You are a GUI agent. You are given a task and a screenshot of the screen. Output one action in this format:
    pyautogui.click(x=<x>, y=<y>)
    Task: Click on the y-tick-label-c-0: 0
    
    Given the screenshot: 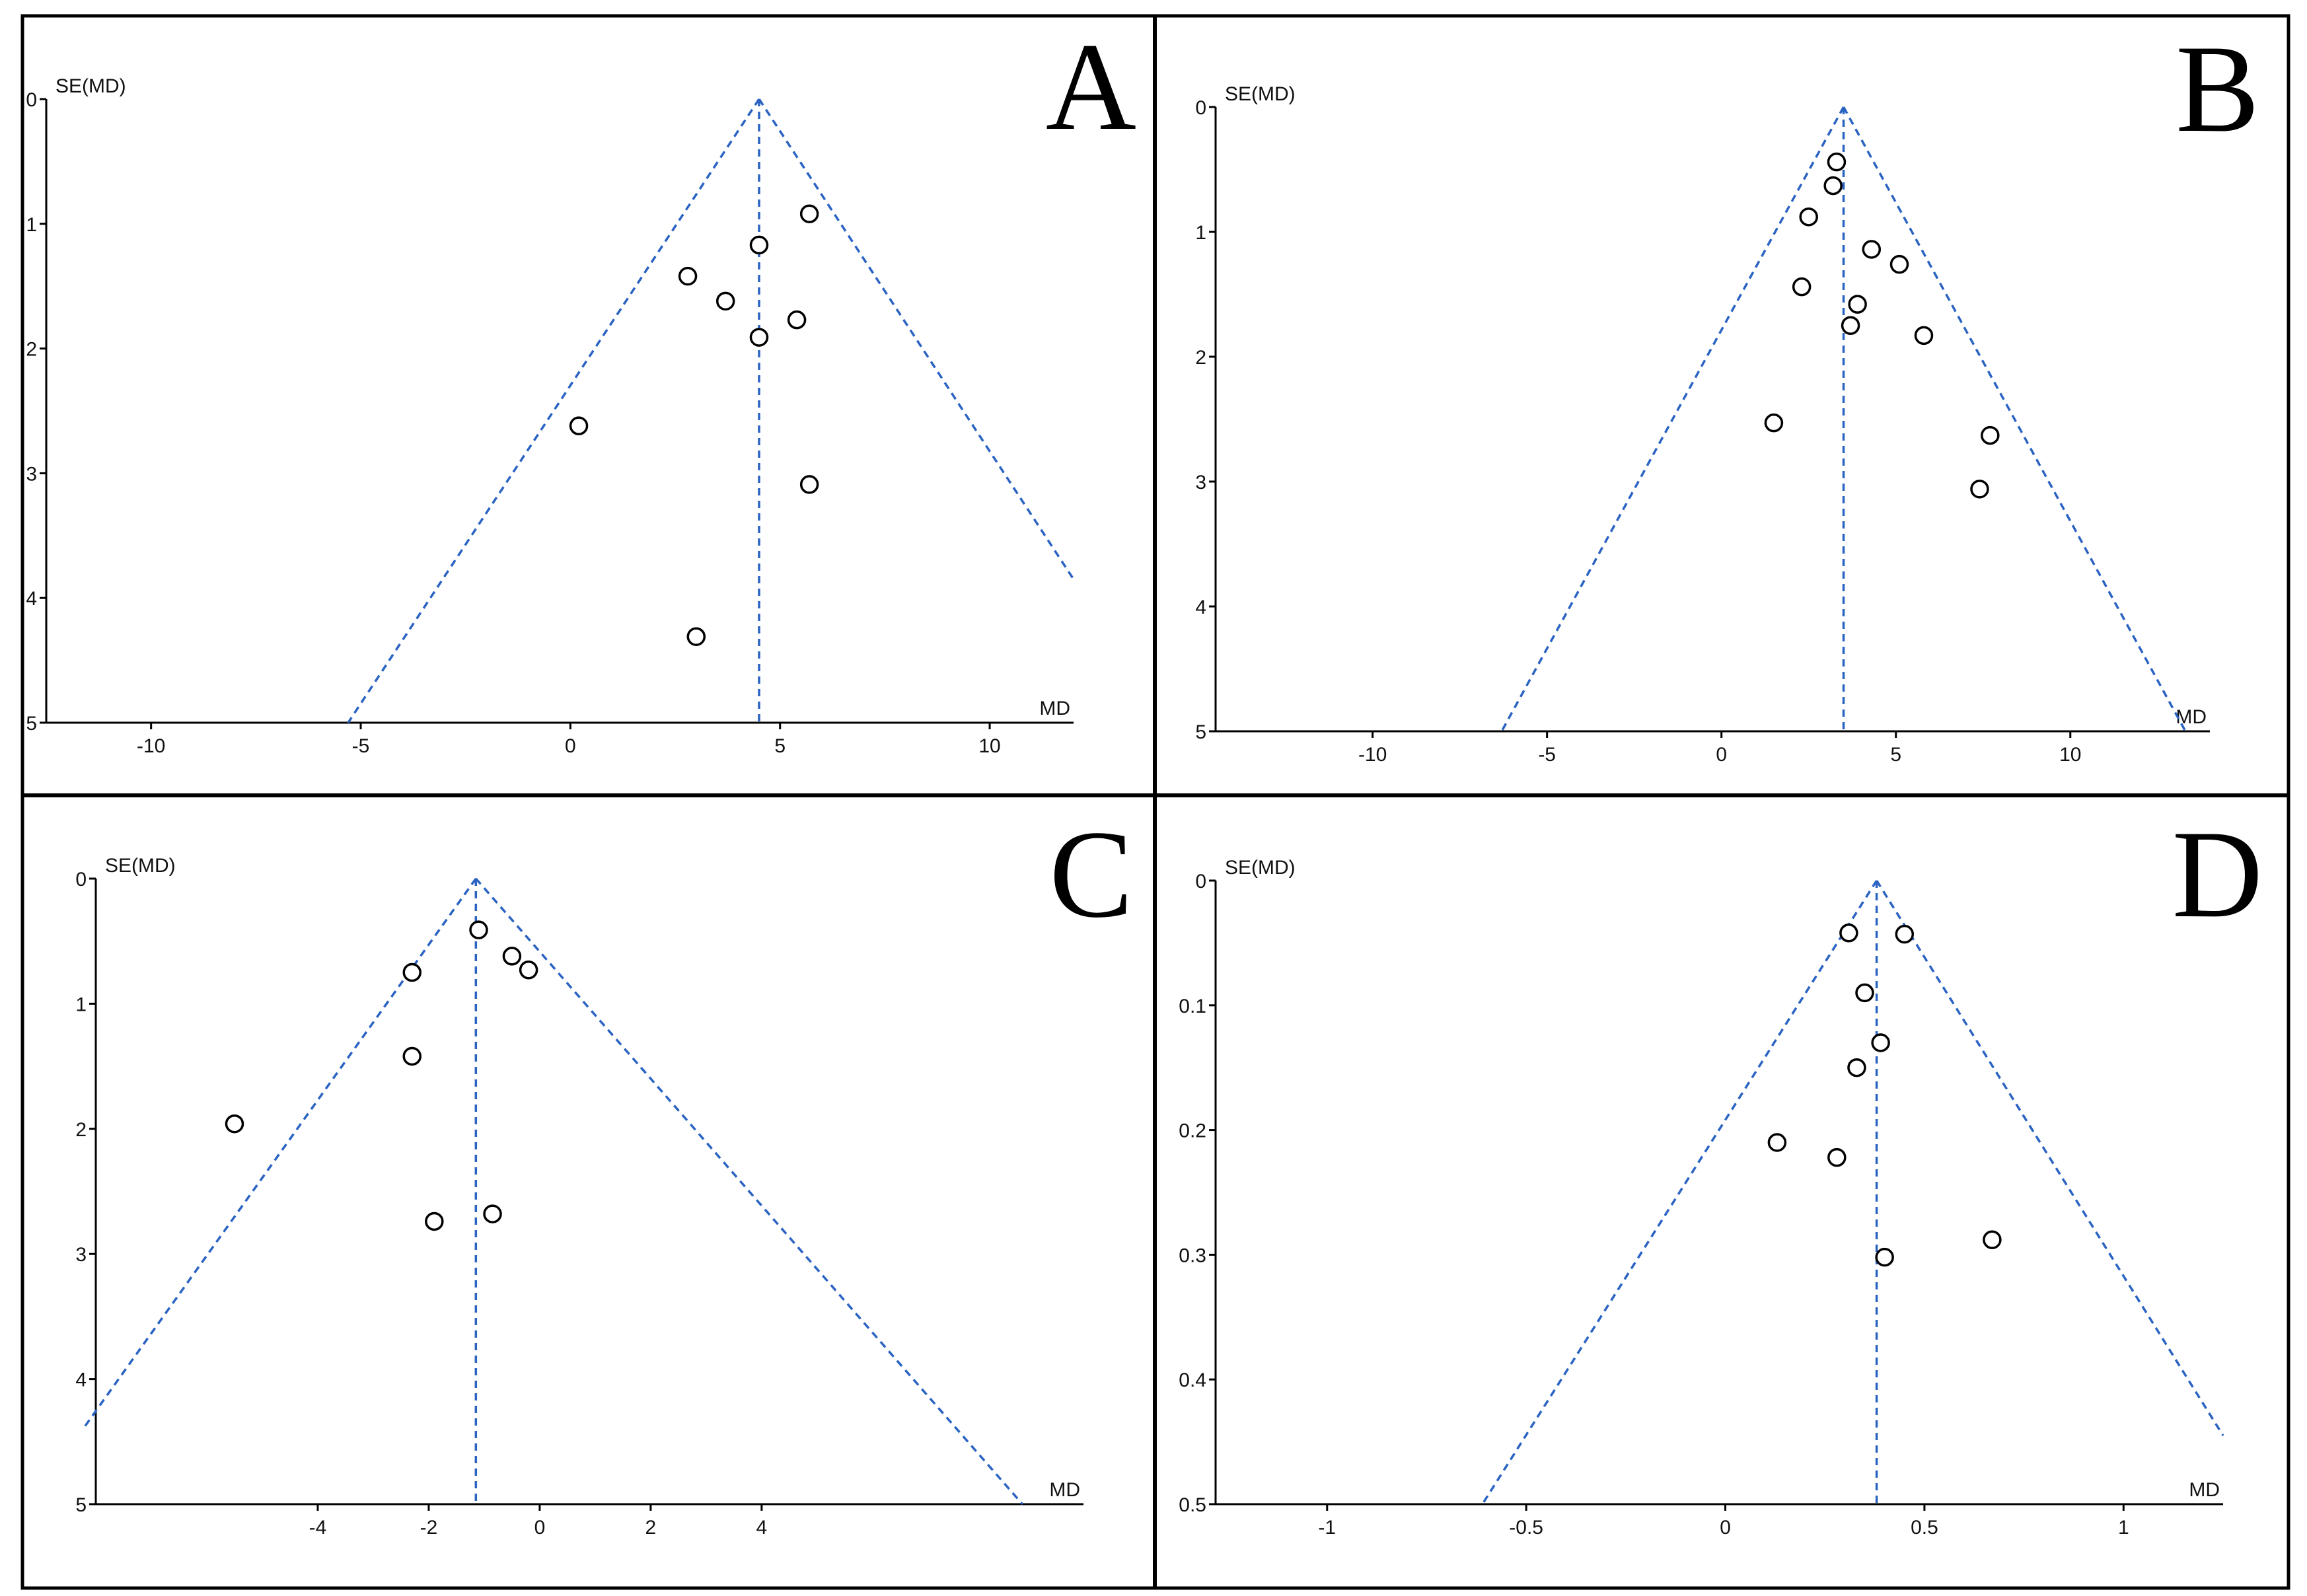 What is the action you would take?
    pyautogui.click(x=81, y=879)
    